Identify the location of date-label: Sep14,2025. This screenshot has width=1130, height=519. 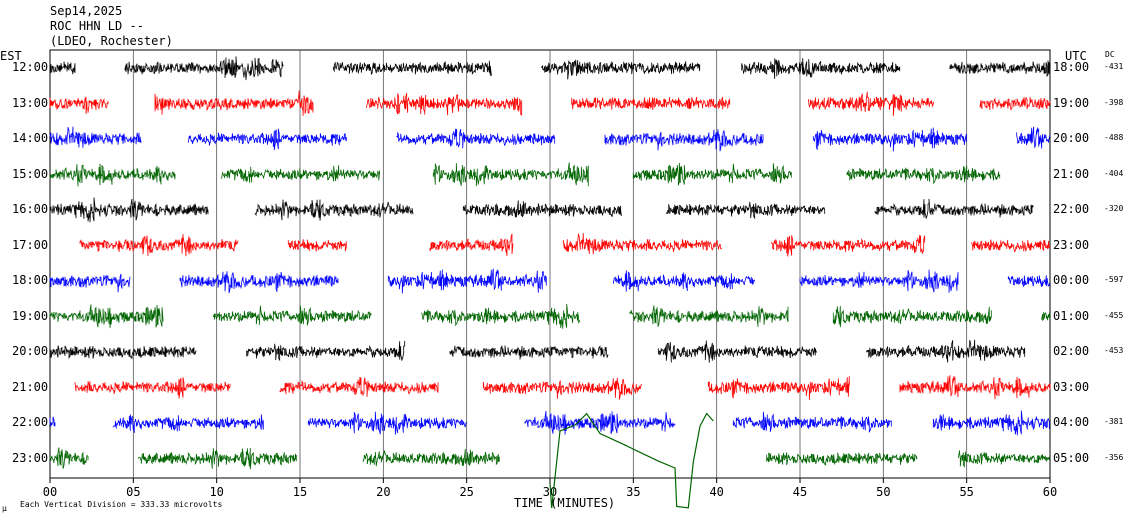
(86, 11).